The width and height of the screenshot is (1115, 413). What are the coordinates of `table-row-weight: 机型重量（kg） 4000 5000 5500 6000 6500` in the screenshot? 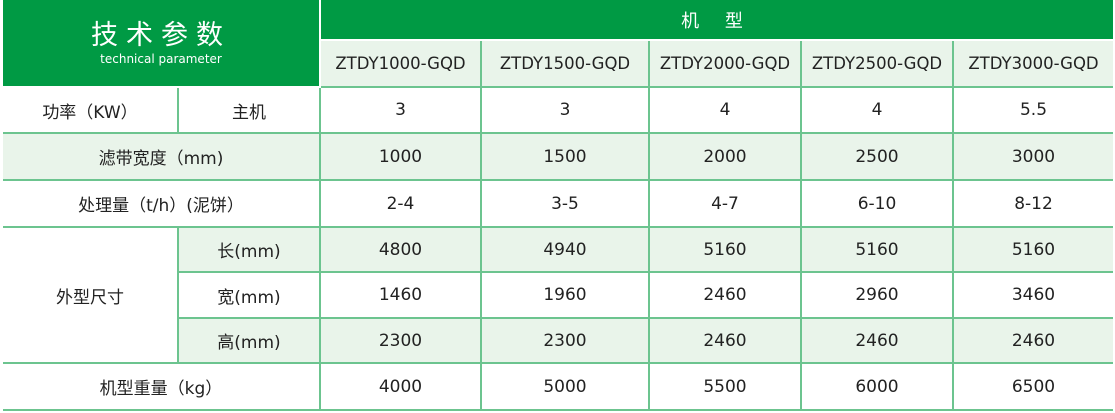 It's located at (558, 386).